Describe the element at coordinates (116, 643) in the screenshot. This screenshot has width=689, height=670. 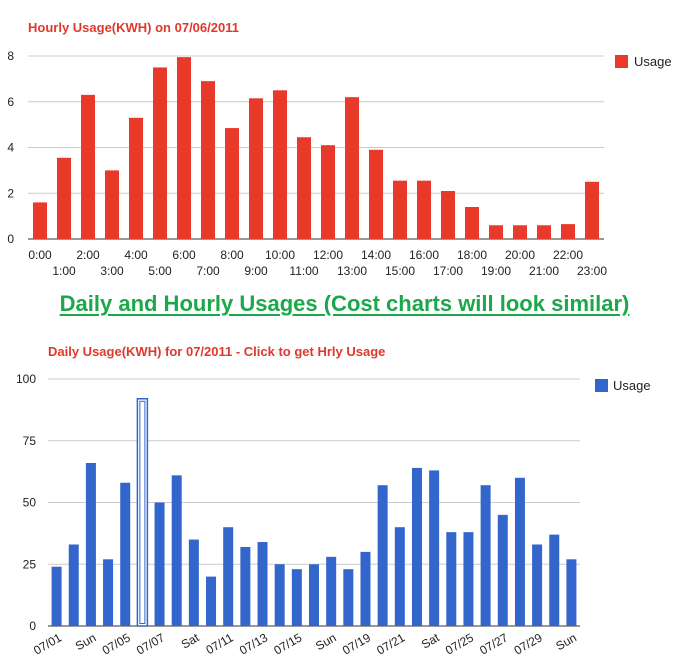
I see `daily-x-tick-label: 07/05` at that location.